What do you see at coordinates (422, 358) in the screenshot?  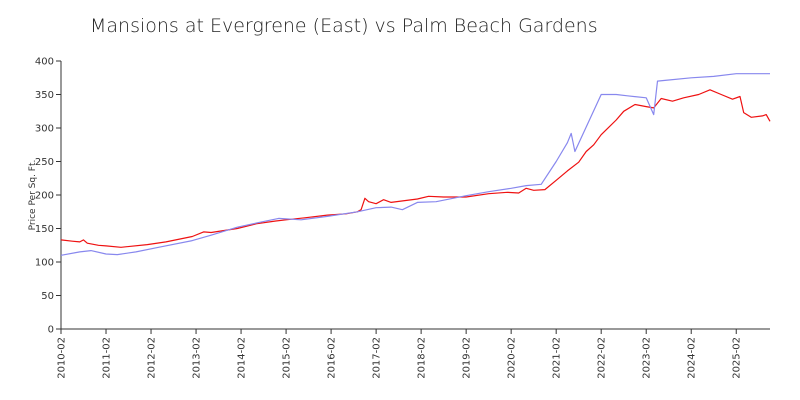 I see `x-tick-label: 2018-02` at bounding box center [422, 358].